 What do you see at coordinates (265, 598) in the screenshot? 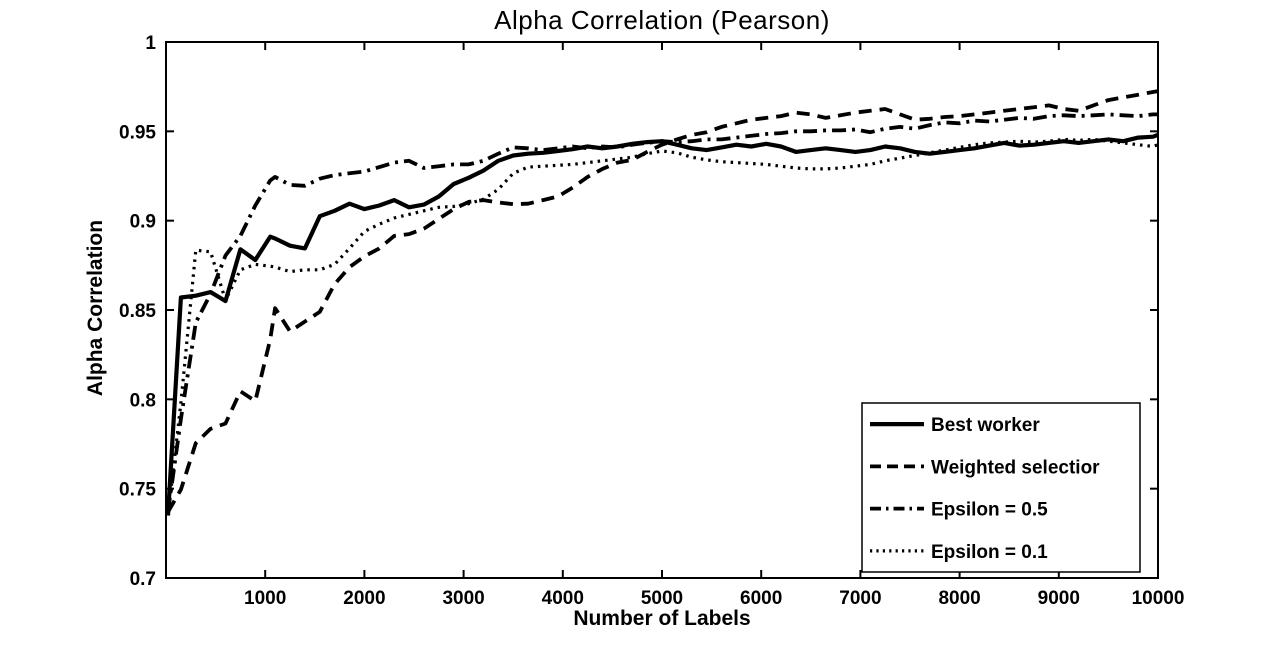
I see `x-tick-label: 1000` at bounding box center [265, 598].